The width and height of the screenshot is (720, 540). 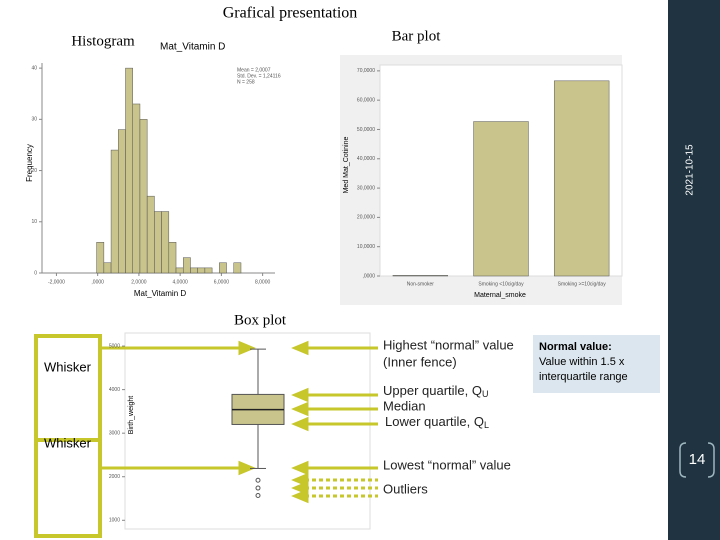 I want to click on x-tick-label: 6,0000, so click(x=222, y=282).